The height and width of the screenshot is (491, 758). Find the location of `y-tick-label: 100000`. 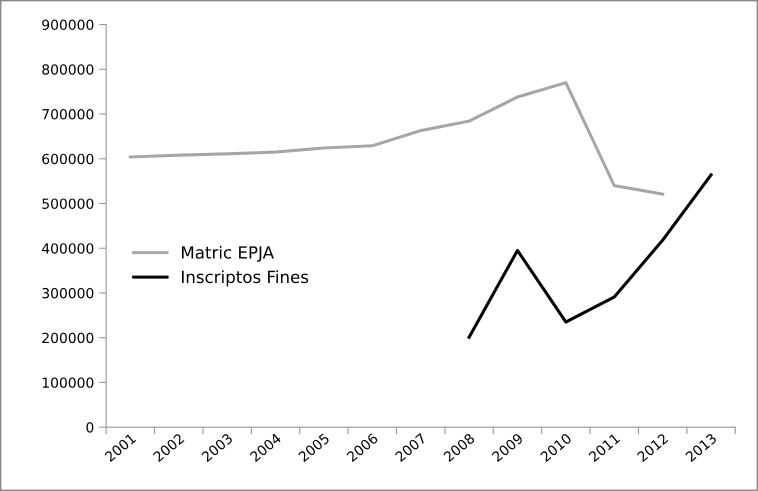

y-tick-label: 100000 is located at coordinates (68, 382).